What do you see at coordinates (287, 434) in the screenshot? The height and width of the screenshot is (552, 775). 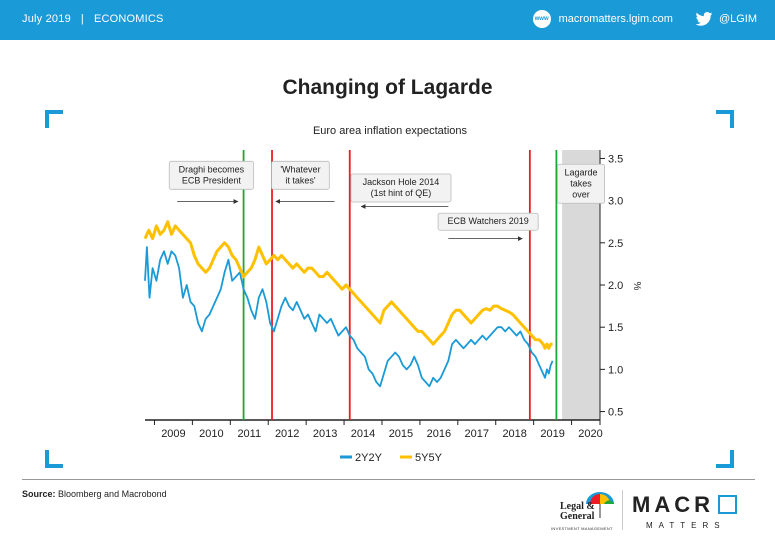 I see `x-tick-label: 2012` at bounding box center [287, 434].